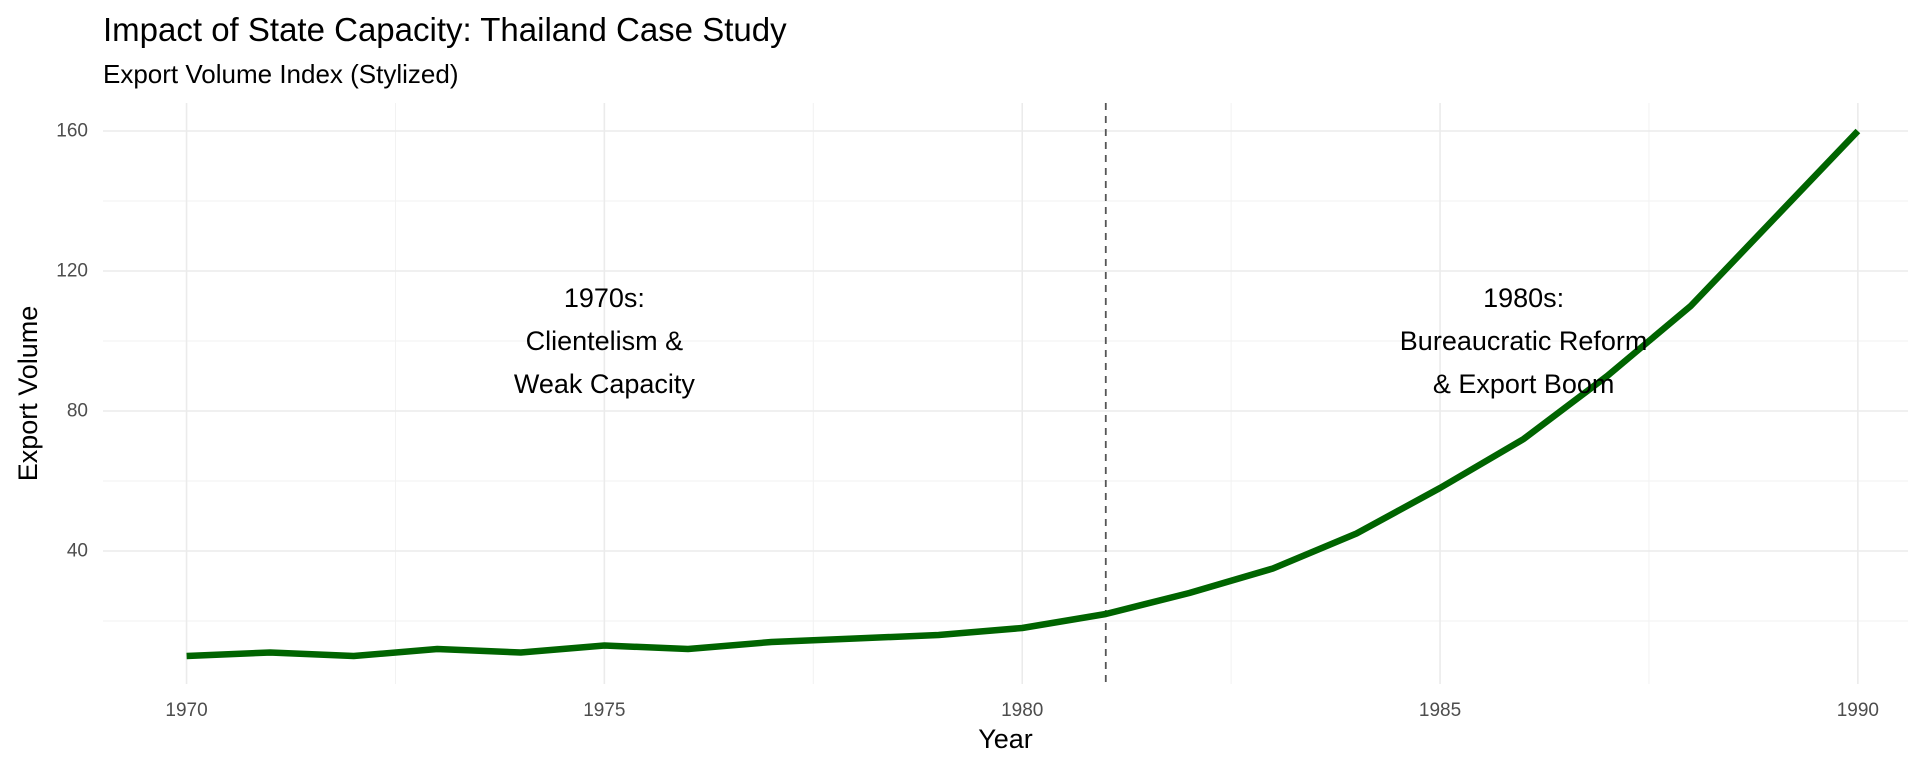 This screenshot has width=1920, height=768. I want to click on chart-subtitle: Export Volume Index (Stylized), so click(281, 74).